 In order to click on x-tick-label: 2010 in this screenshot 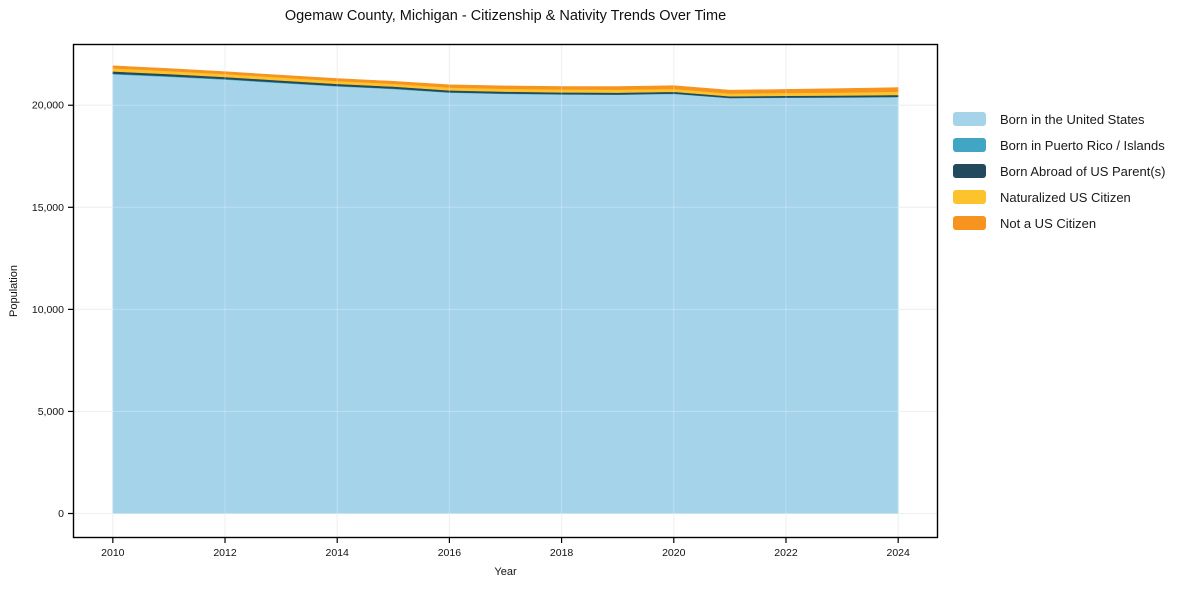, I will do `click(113, 553)`.